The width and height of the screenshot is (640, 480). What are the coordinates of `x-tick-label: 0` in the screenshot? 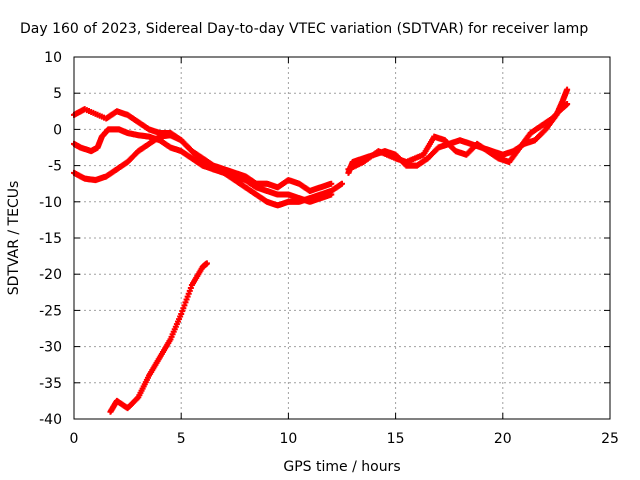 It's located at (74, 439).